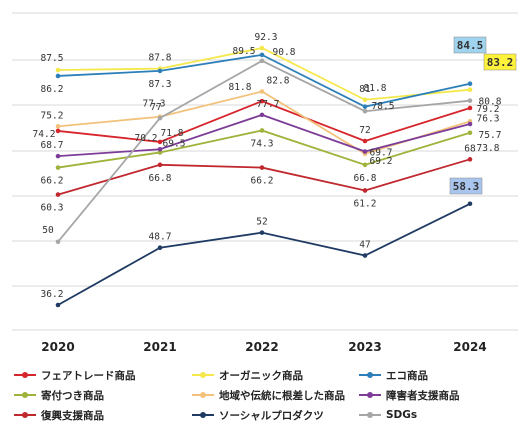 This screenshot has width=528, height=432. What do you see at coordinates (88, 375) in the screenshot?
I see `legend-label: フェアトレード商品` at bounding box center [88, 375].